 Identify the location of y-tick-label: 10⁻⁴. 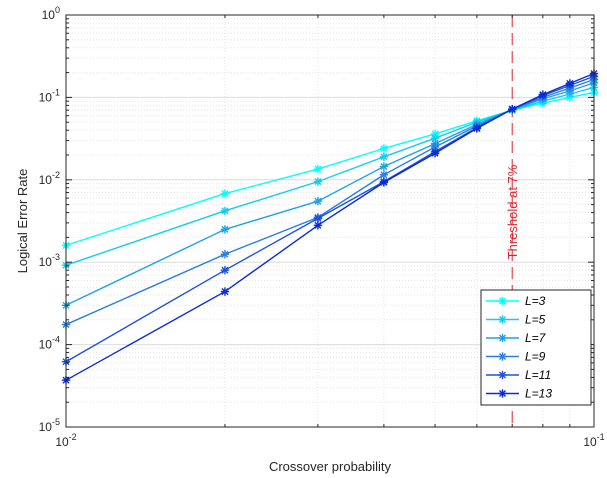
(49, 343).